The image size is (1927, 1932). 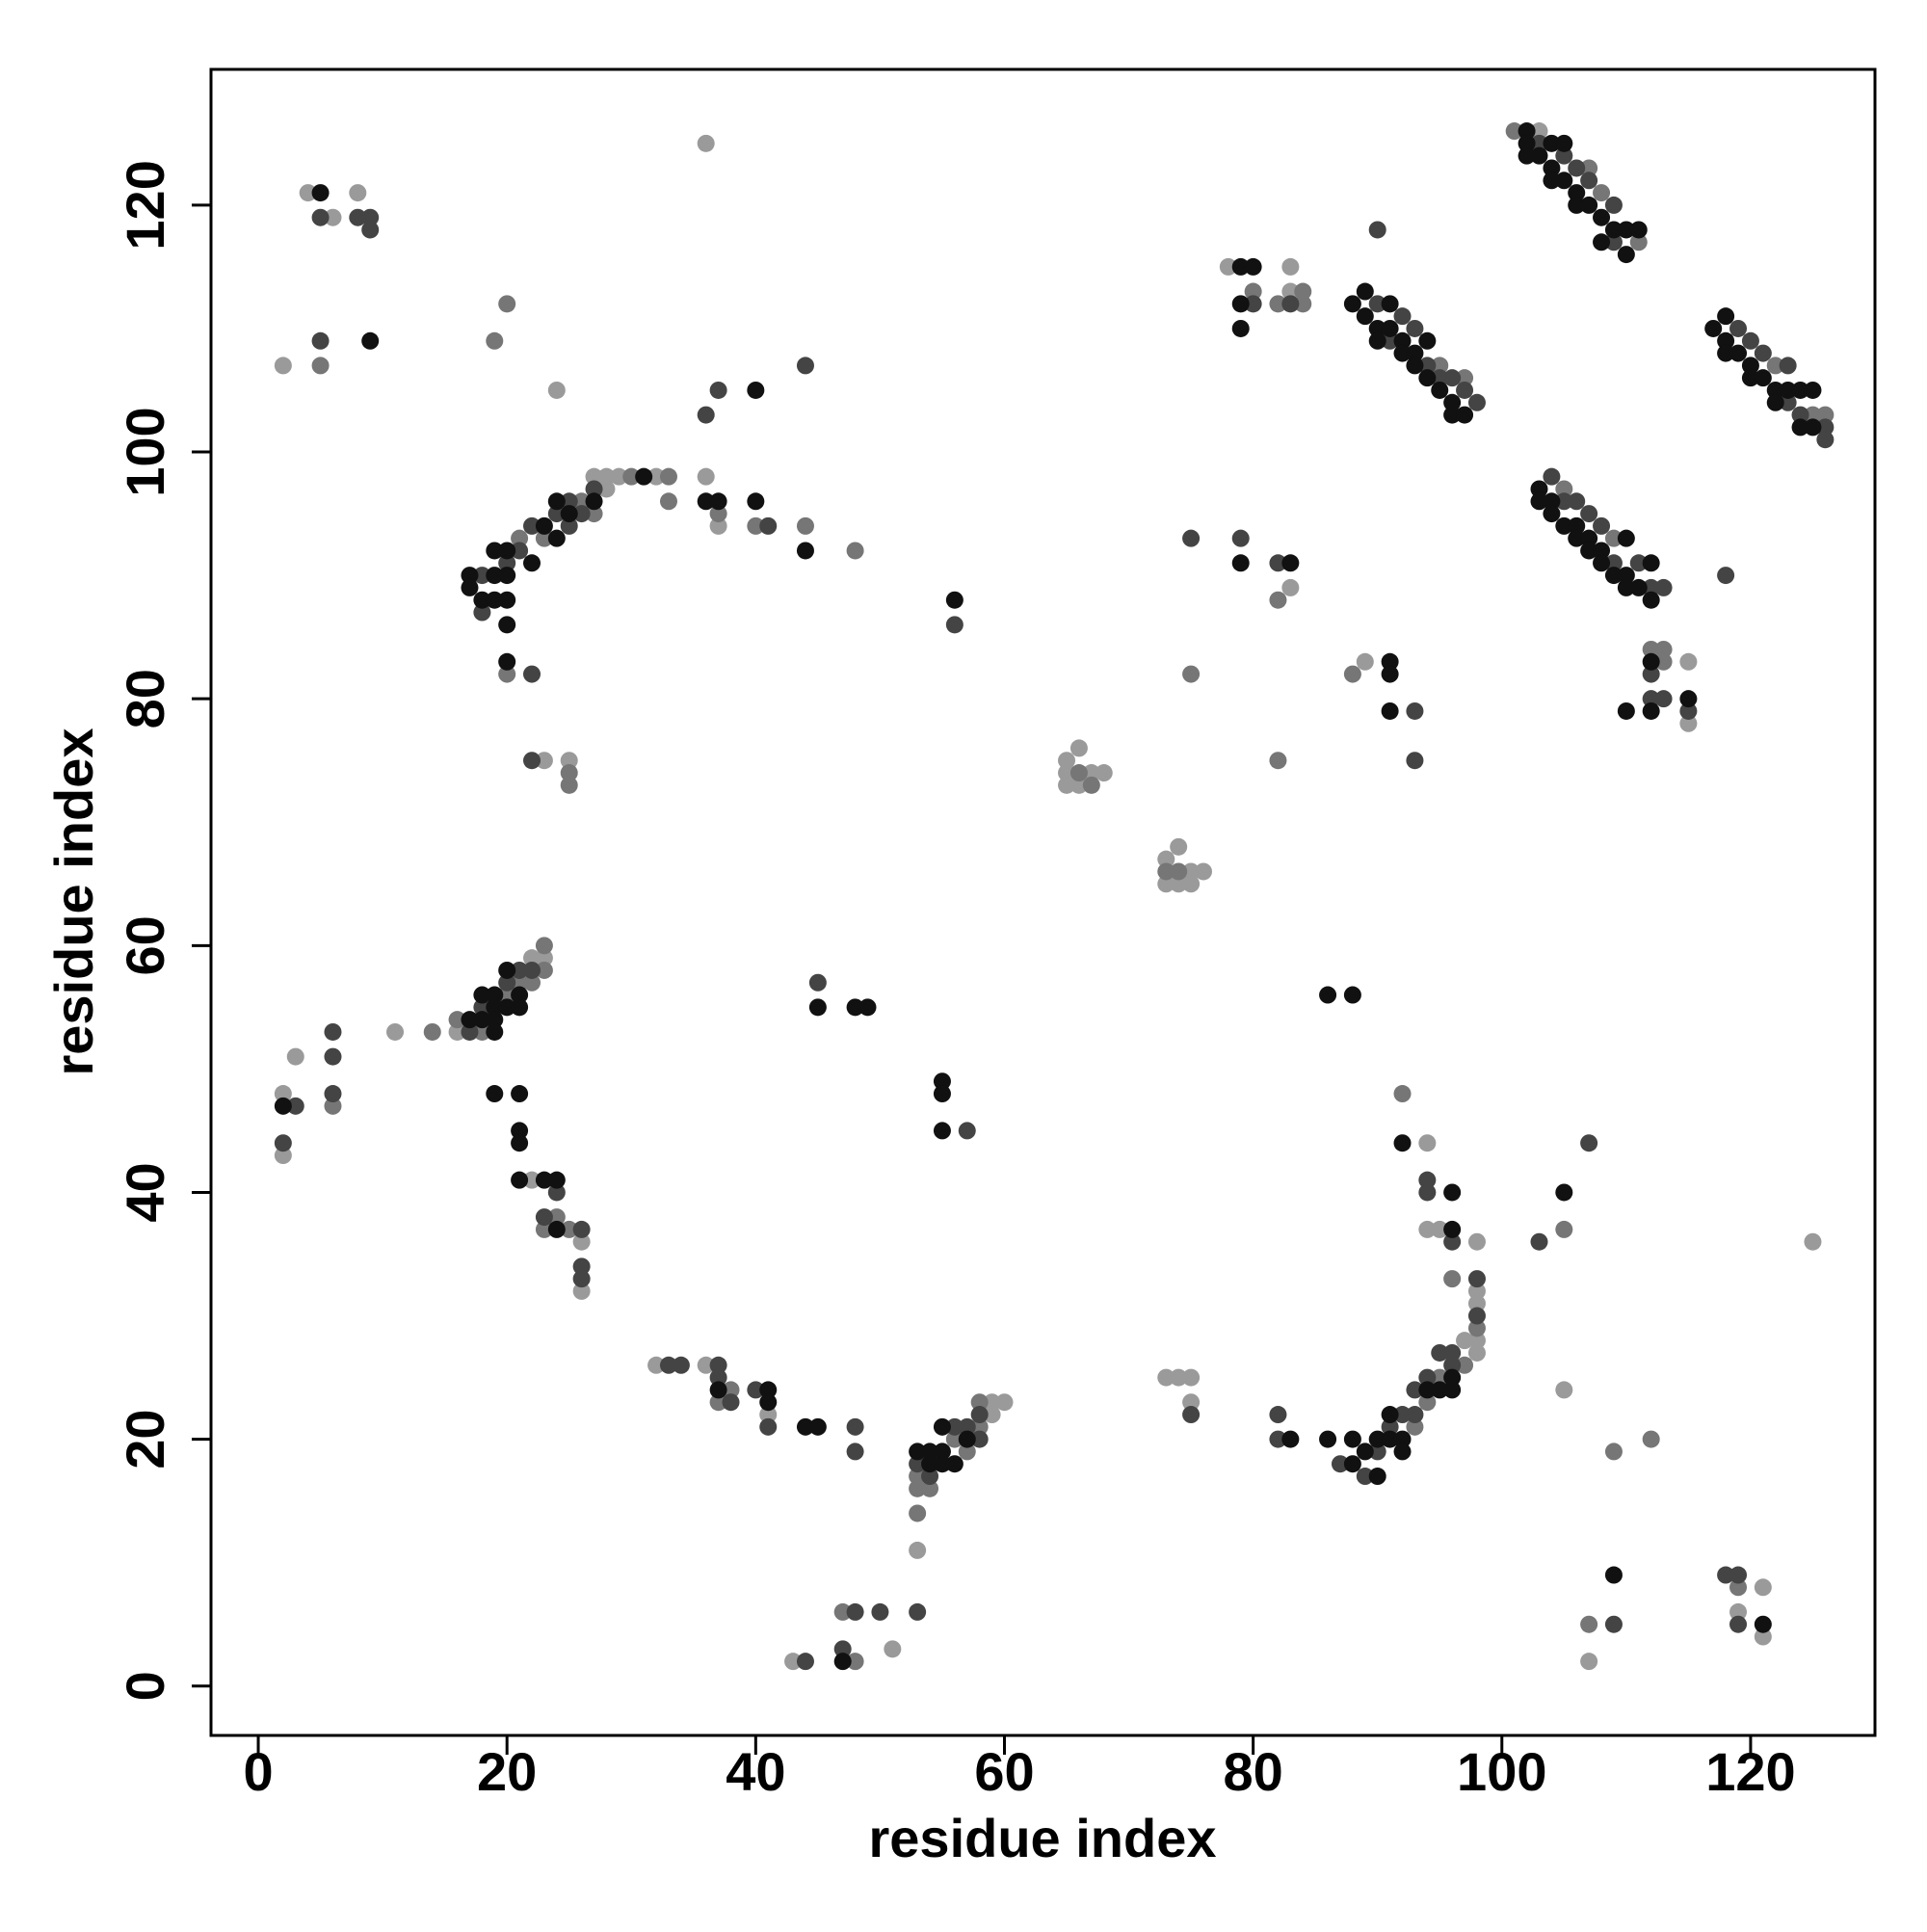 I want to click on y-tick-label: 60, so click(x=145, y=945).